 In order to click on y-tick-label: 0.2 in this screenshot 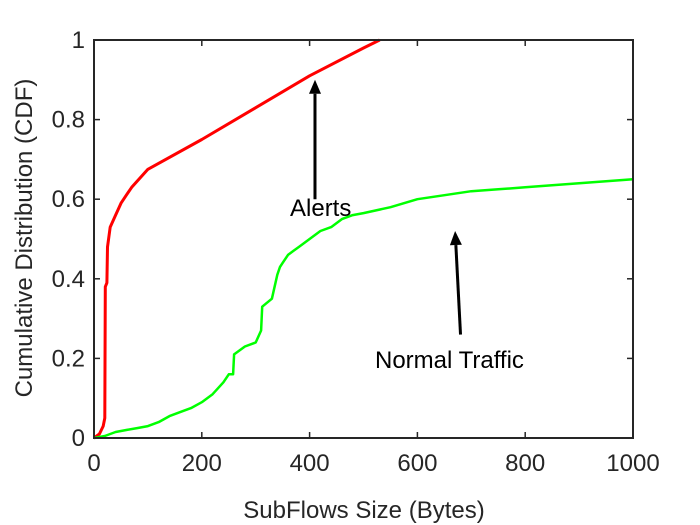, I will do `click(68, 358)`.